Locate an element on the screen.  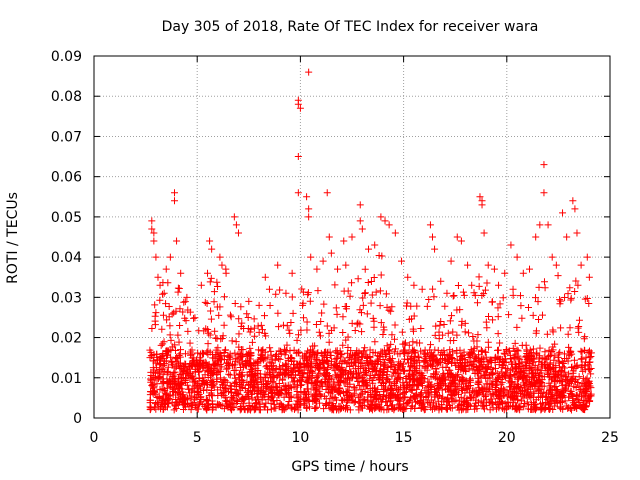
y-tick-label: 0.08 is located at coordinates (66, 97).